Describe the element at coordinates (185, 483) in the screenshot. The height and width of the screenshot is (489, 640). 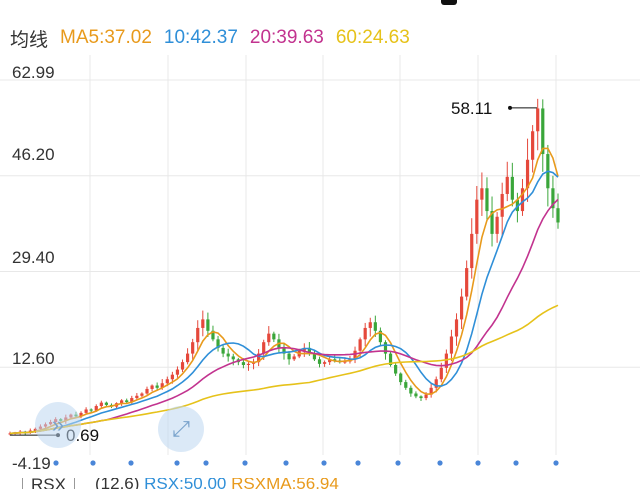
I see `rsx-value: RSX:50.00` at that location.